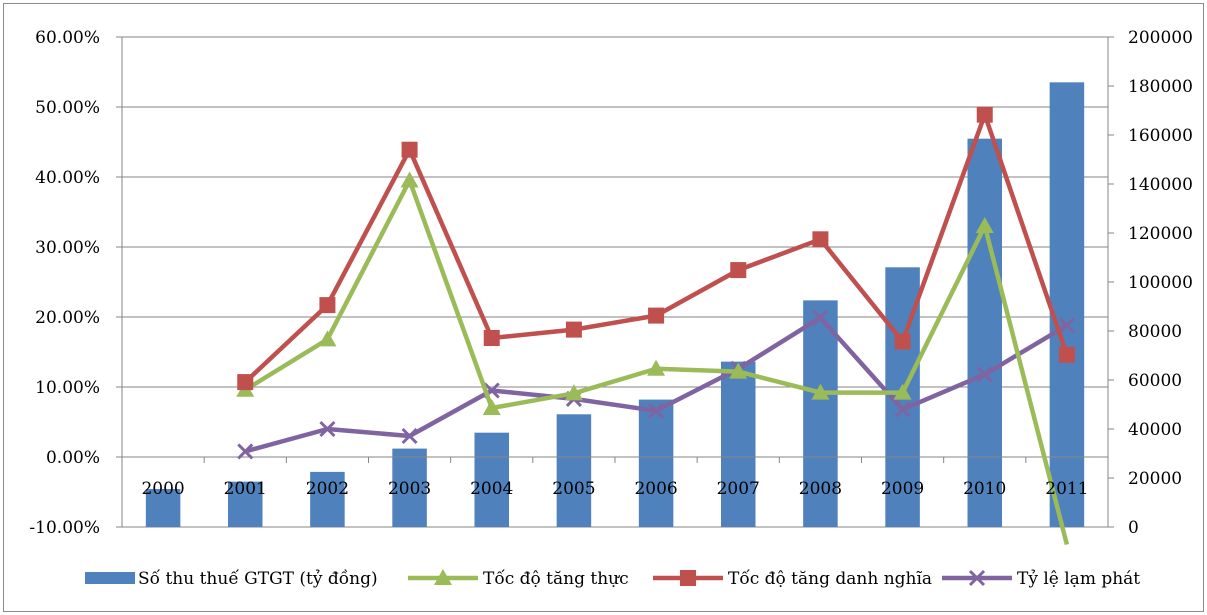  What do you see at coordinates (73, 458) in the screenshot?
I see `left-tick-label: 0.00%` at bounding box center [73, 458].